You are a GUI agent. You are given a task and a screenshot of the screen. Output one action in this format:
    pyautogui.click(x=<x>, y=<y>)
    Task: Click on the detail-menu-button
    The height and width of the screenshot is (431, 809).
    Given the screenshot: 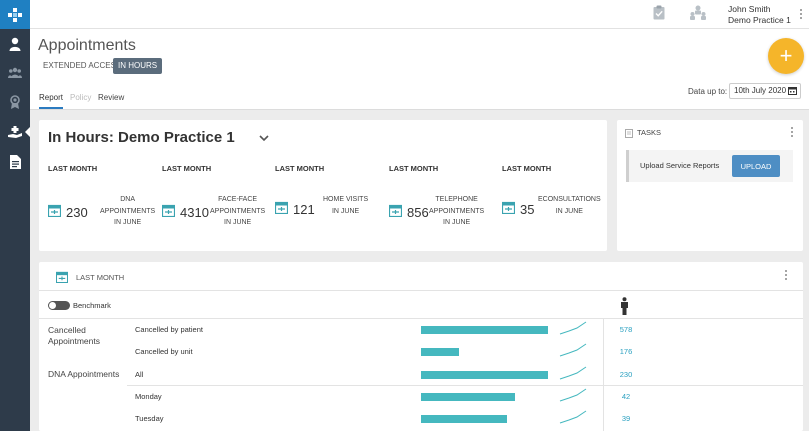 What is the action you would take?
    pyautogui.click(x=786, y=275)
    